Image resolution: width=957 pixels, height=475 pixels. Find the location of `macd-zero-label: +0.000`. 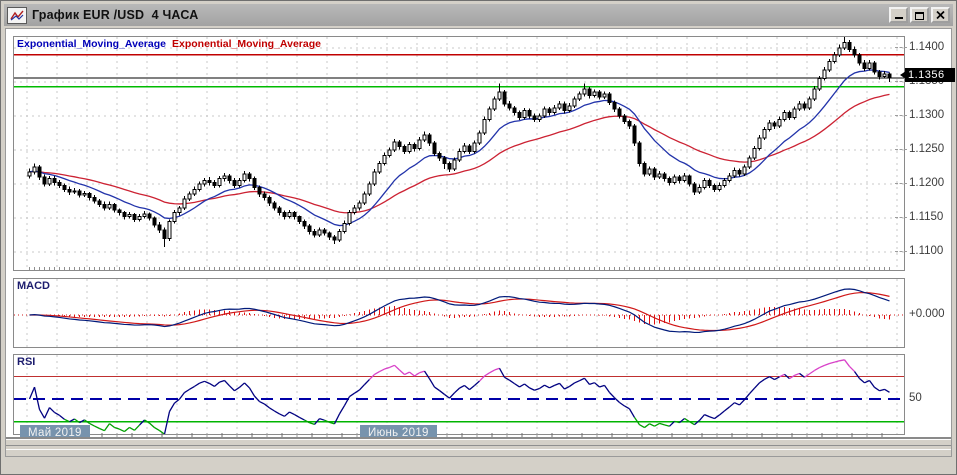

macd-zero-label: +0.000 is located at coordinates (927, 314).